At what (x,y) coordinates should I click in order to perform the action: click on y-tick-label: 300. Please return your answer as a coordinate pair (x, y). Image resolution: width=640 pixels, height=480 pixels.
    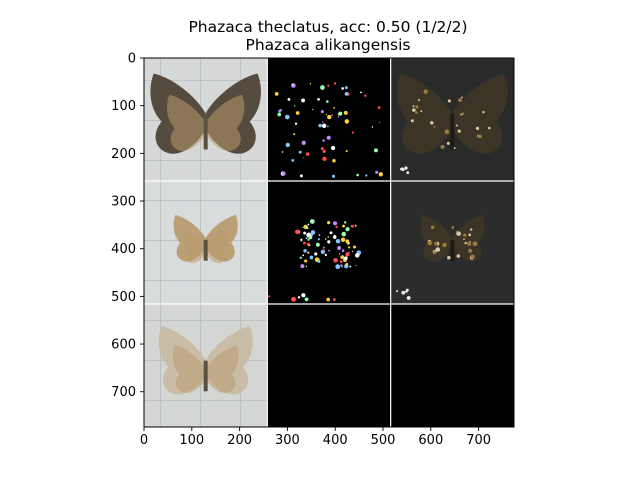
    Looking at the image, I should click on (123, 202).